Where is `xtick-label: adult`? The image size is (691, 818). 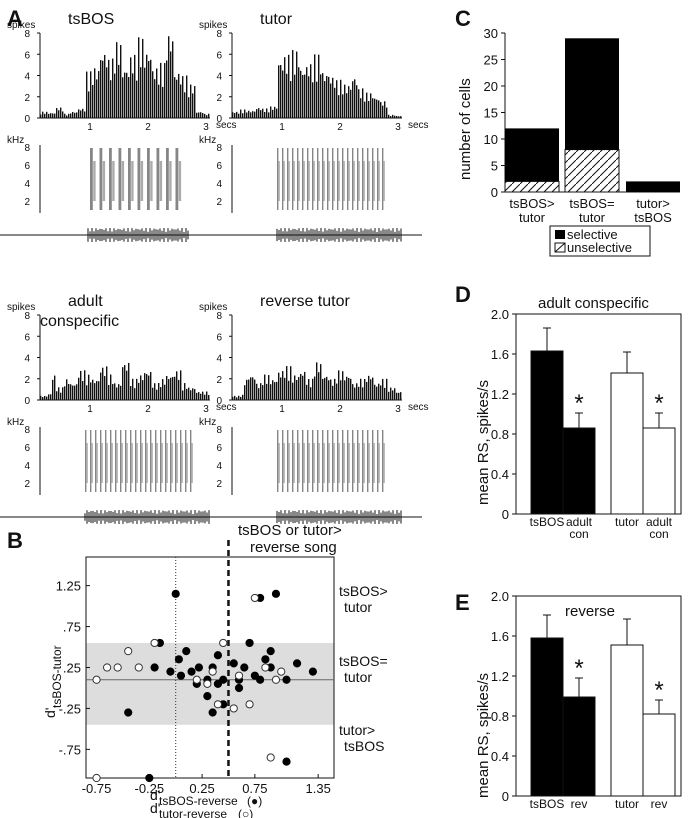
xtick-label: adult is located at coordinates (659, 522).